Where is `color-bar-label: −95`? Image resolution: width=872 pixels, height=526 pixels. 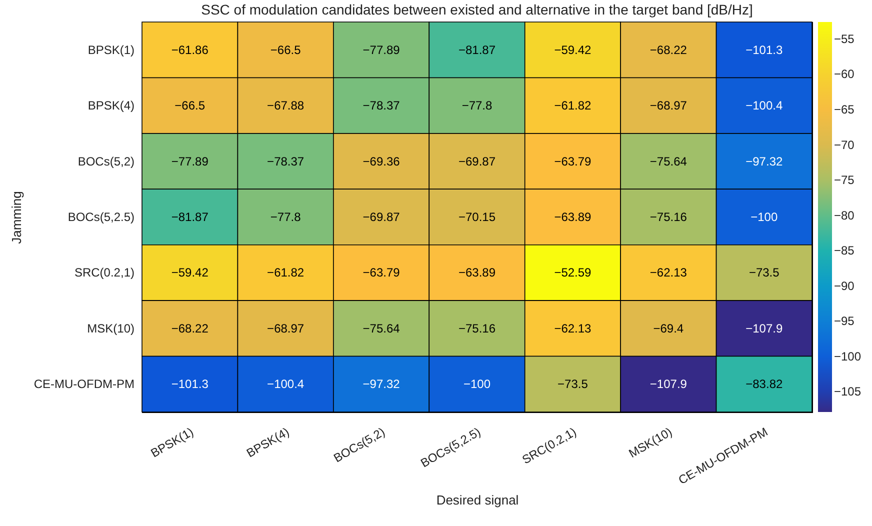 color-bar-label: −95 is located at coordinates (844, 321).